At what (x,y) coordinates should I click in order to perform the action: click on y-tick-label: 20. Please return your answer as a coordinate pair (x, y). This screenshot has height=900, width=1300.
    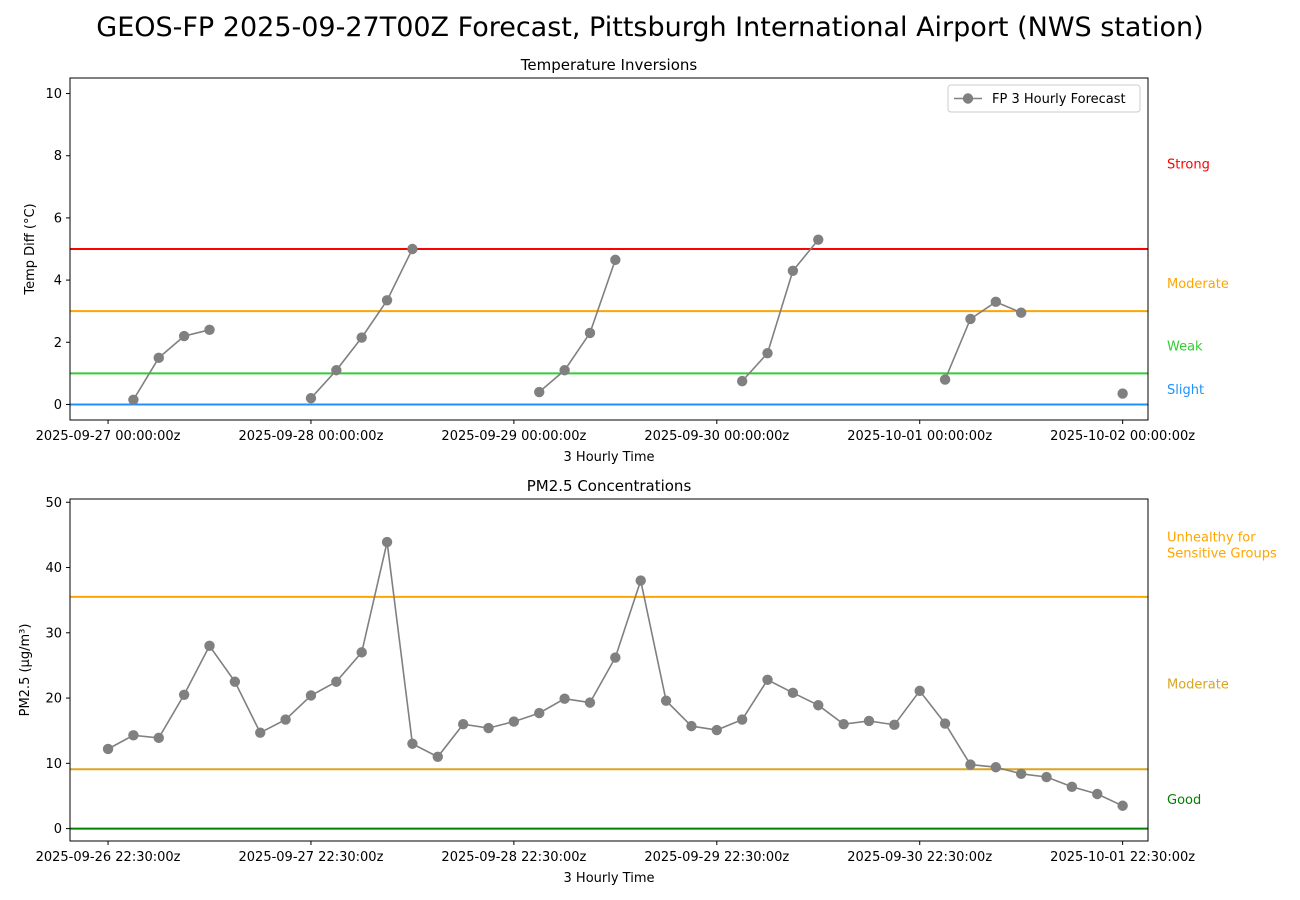
    Looking at the image, I should click on (53, 699).